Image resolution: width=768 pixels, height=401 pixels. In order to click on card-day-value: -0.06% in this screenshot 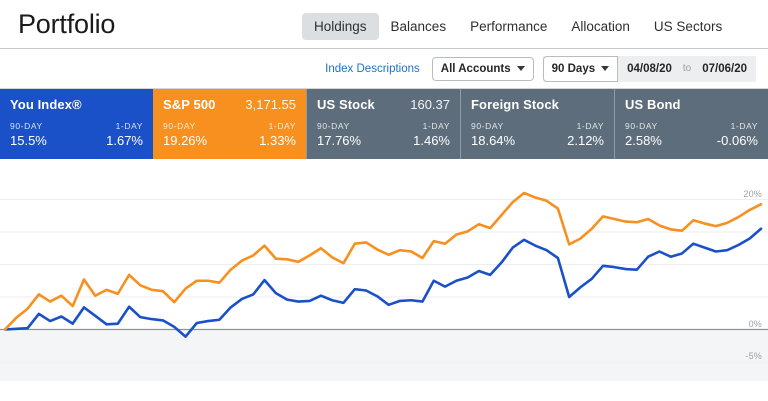, I will do `click(737, 140)`.